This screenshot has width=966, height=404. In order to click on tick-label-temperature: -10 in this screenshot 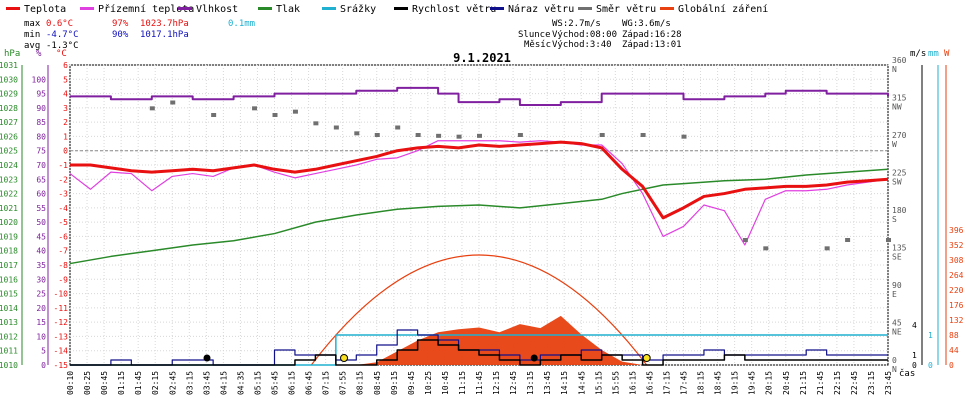, I will do `click(61, 294)`.